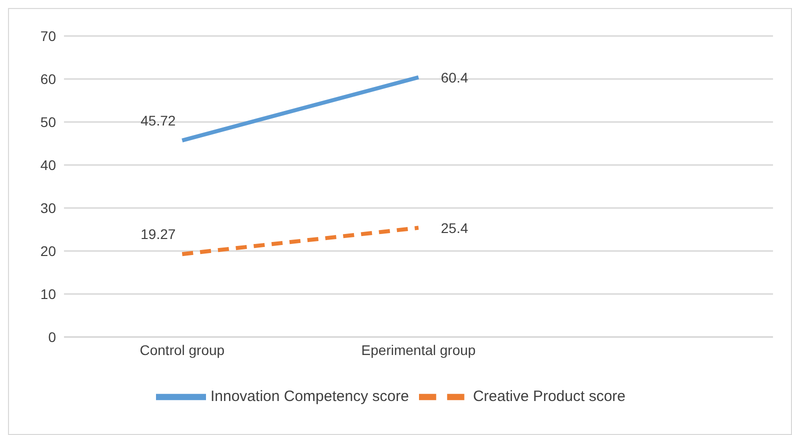  I want to click on y-tick-label: 20, so click(48, 250).